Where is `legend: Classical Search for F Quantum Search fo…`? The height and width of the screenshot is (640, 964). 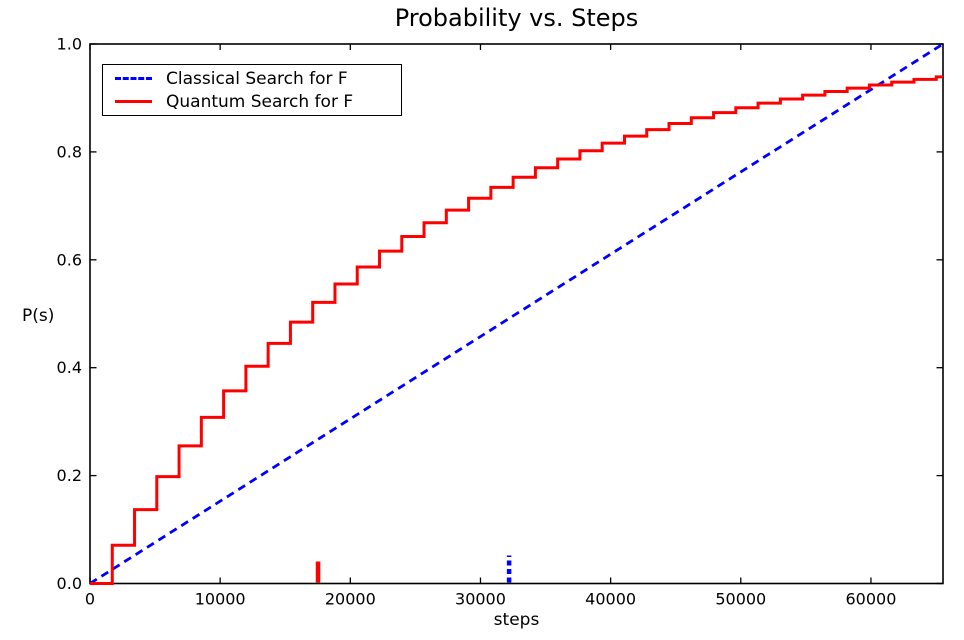
legend: Classical Search for F Quantum Search fo… is located at coordinates (252, 90).